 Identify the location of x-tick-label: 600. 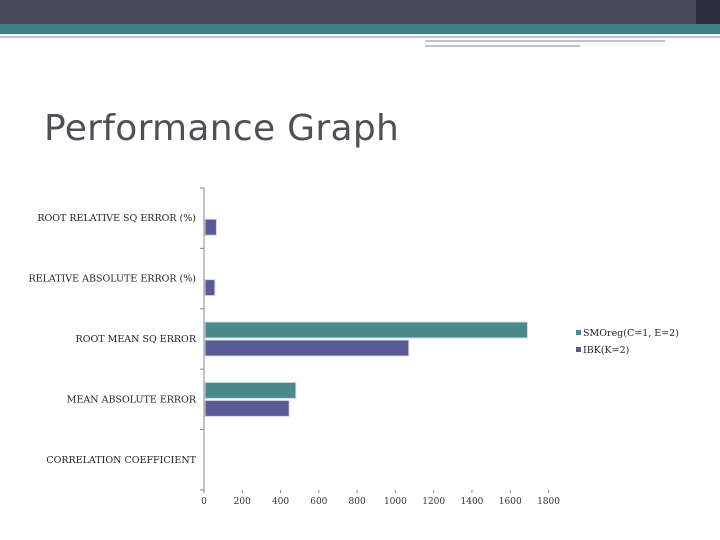
(318, 502).